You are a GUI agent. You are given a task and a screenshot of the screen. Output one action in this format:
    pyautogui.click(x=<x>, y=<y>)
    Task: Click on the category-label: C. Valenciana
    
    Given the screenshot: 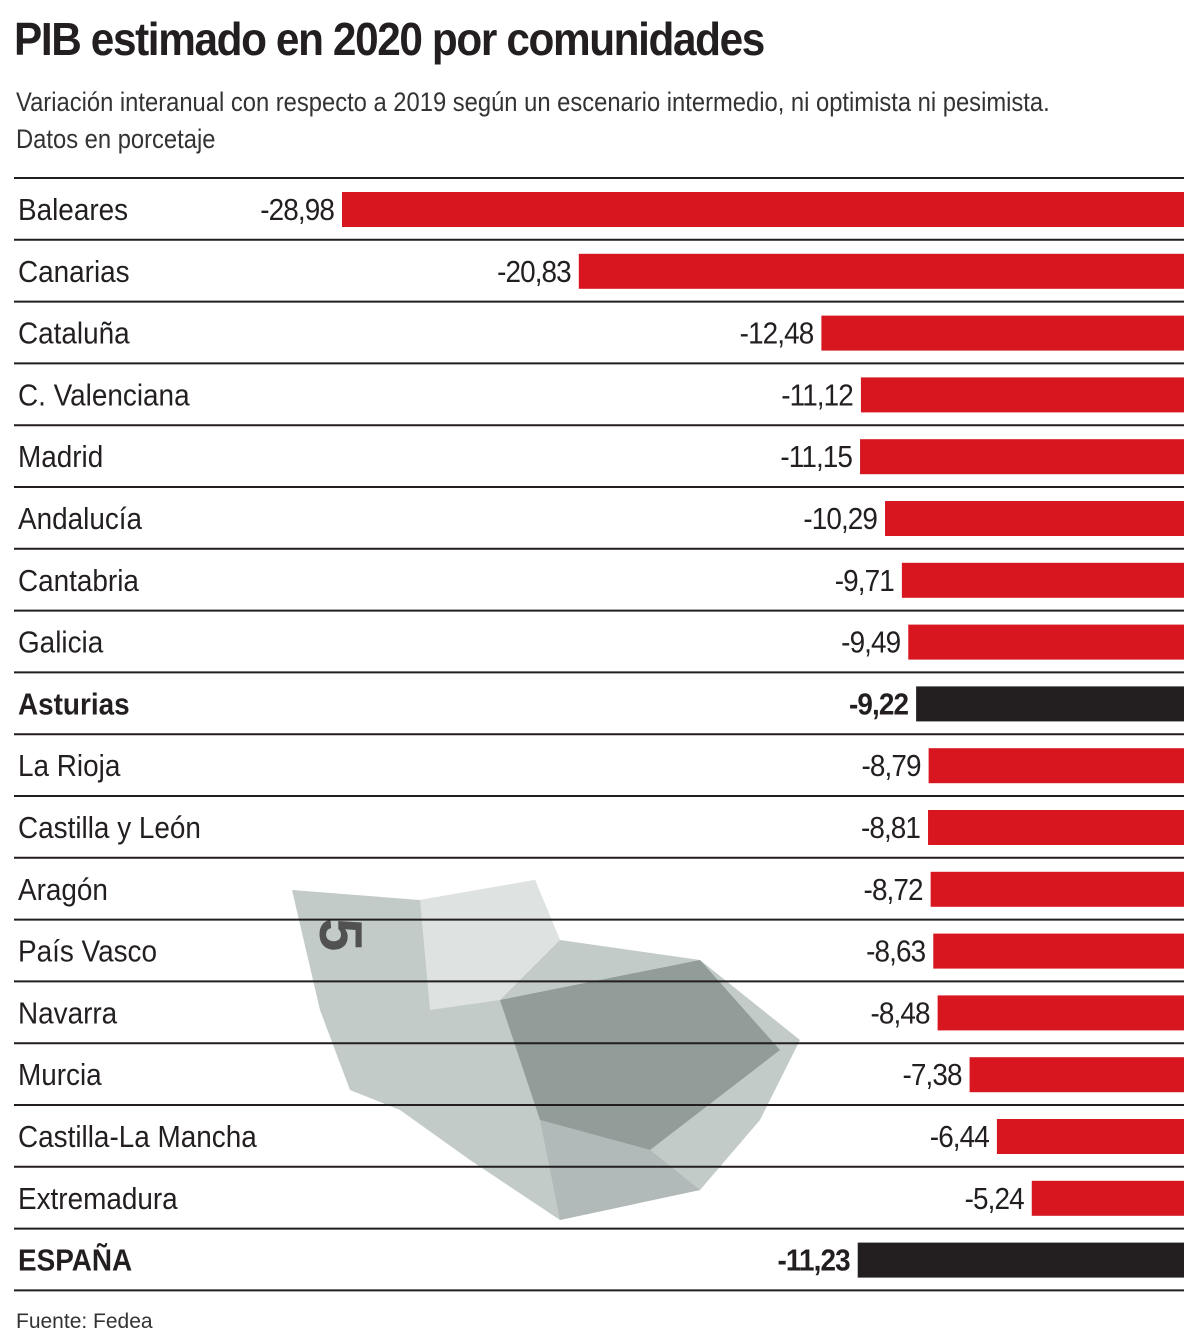 What is the action you would take?
    pyautogui.click(x=104, y=395)
    